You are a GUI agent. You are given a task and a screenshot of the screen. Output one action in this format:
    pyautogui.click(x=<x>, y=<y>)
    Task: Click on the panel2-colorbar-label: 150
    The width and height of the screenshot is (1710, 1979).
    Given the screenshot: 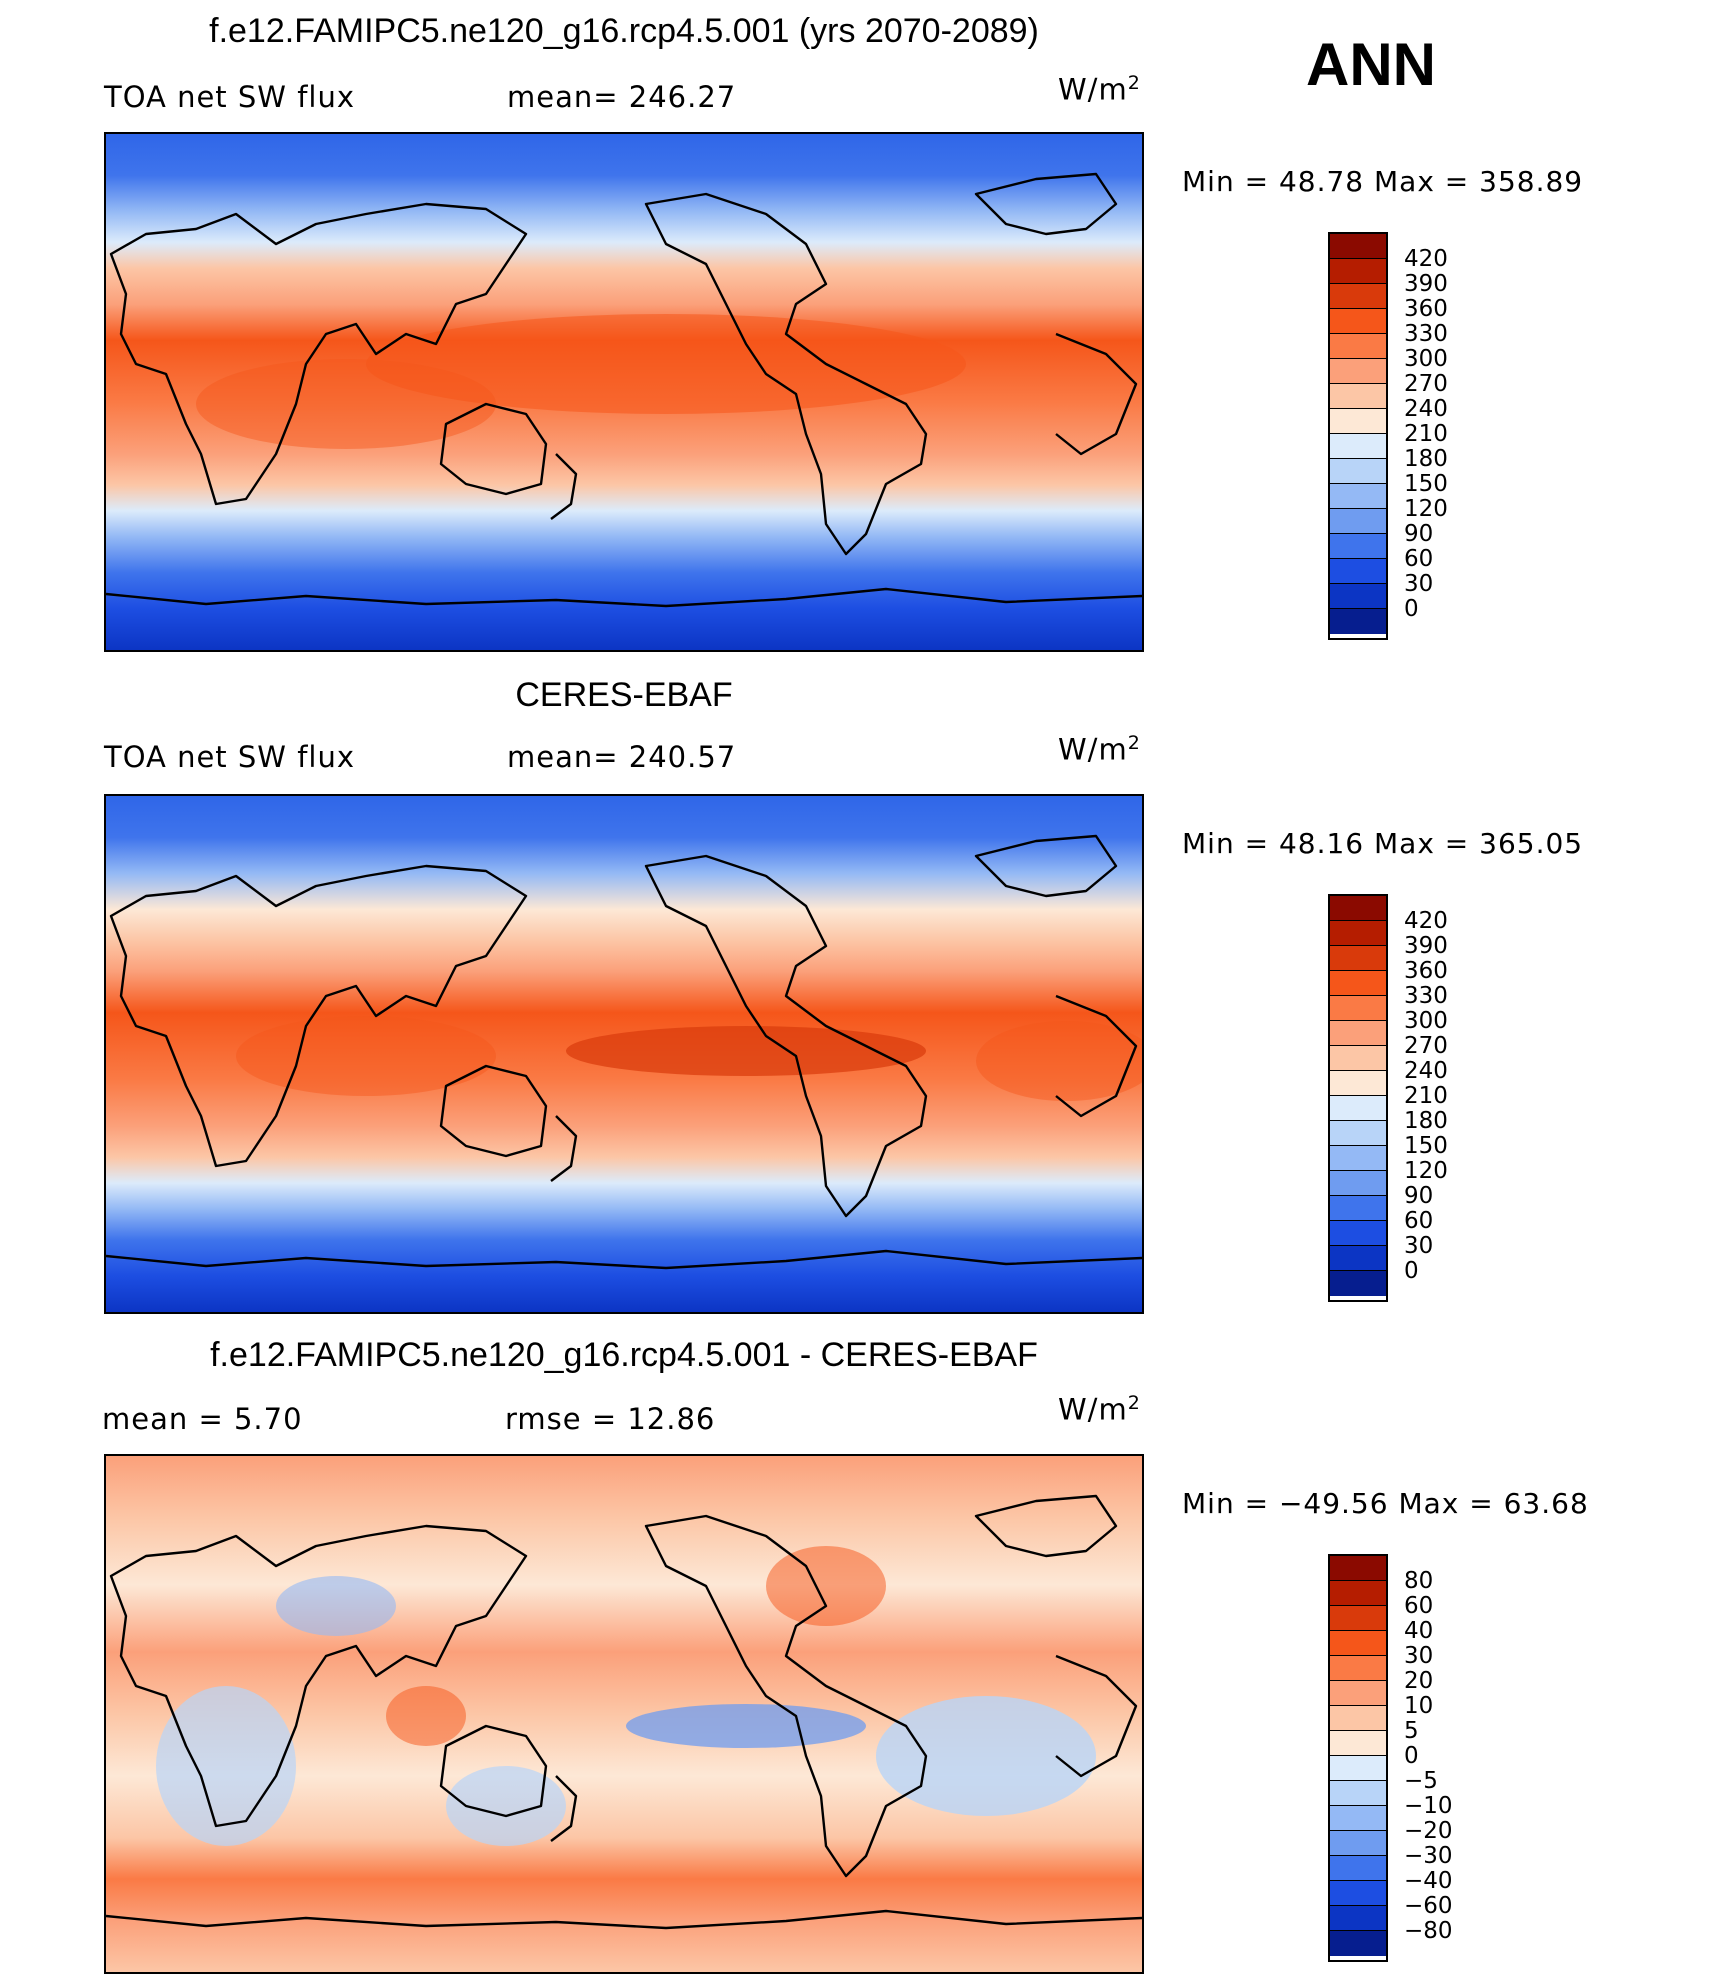 What is the action you would take?
    pyautogui.click(x=1426, y=1145)
    